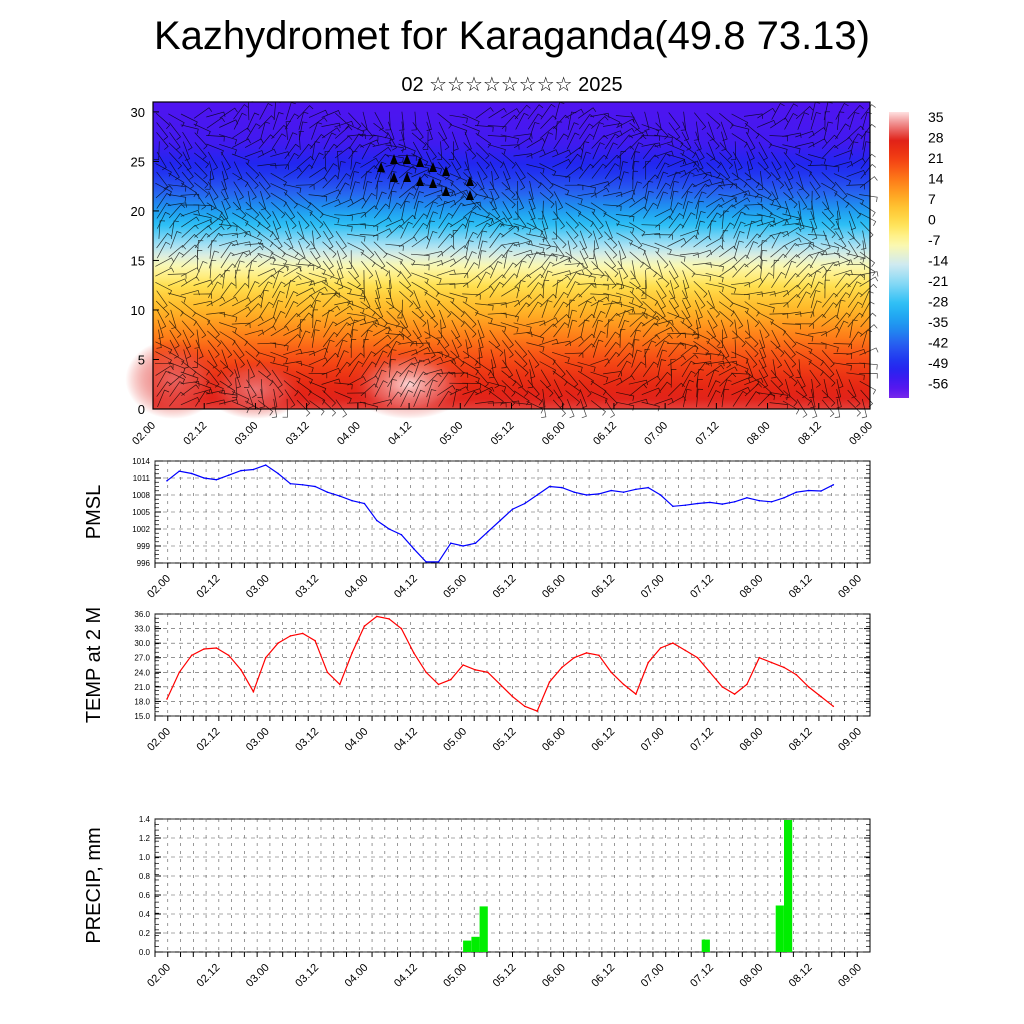 The width and height of the screenshot is (1024, 1024). What do you see at coordinates (455, 740) in the screenshot?
I see `temp-x-tick-label: 05.00` at bounding box center [455, 740].